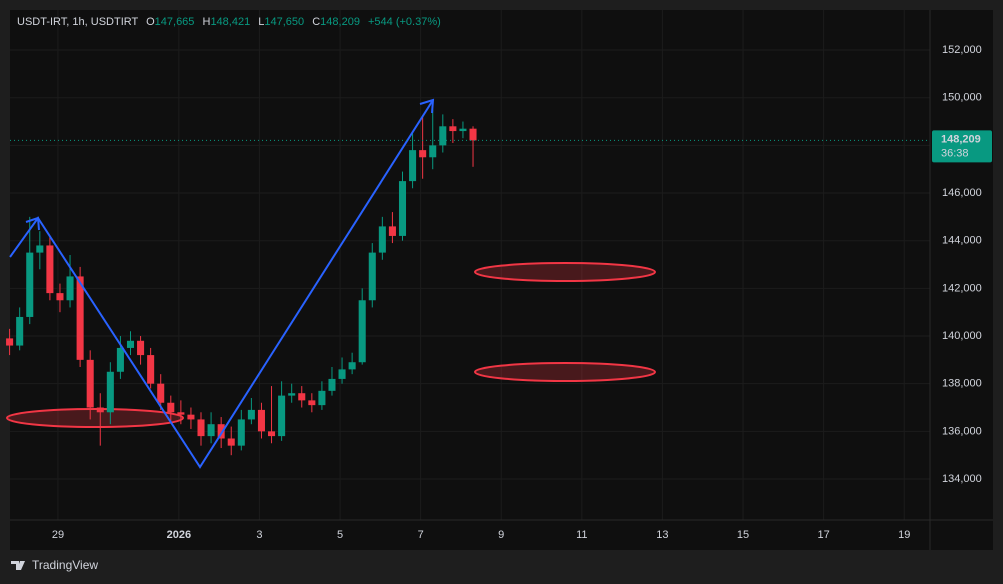  I want to click on x-tick-label: 29, so click(58, 535).